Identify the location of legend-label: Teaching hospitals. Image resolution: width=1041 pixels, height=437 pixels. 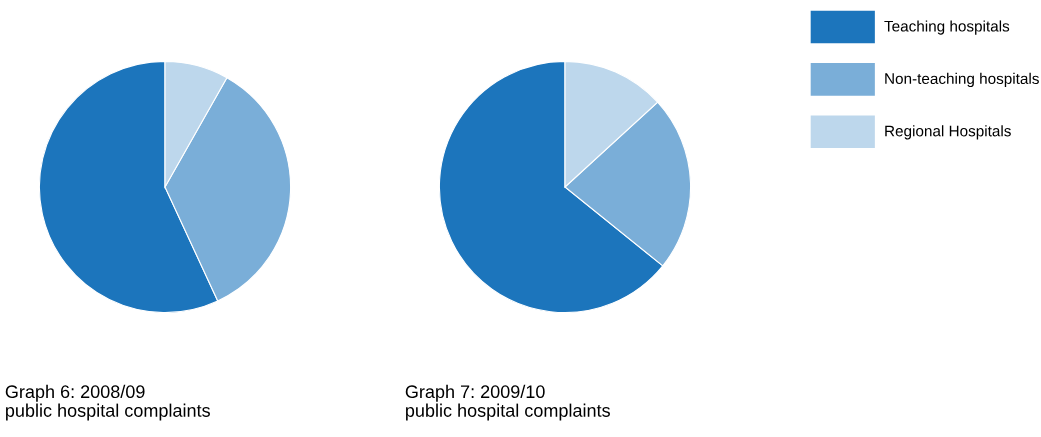
(947, 27).